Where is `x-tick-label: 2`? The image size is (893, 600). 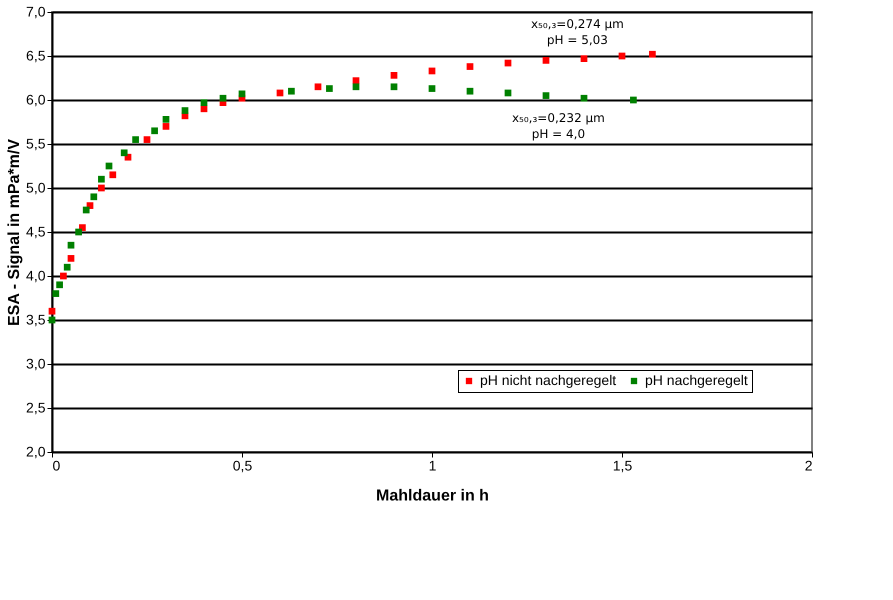 x-tick-label: 2 is located at coordinates (808, 466).